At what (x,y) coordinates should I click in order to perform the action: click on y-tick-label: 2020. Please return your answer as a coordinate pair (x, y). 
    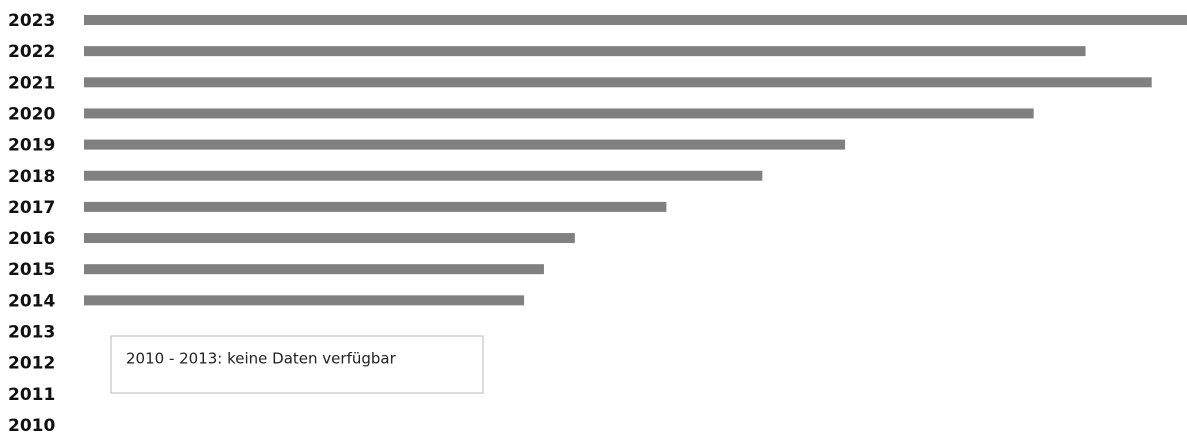
    Looking at the image, I should click on (31, 114).